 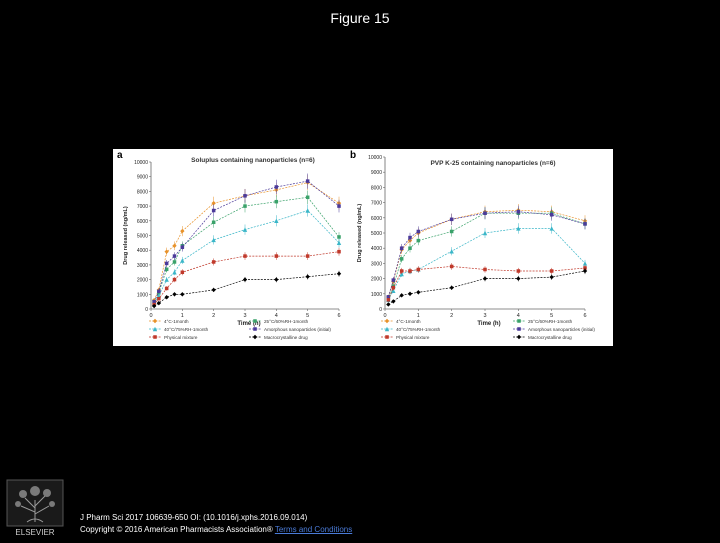 I want to click on x-tick-label: 6, so click(x=584, y=316).